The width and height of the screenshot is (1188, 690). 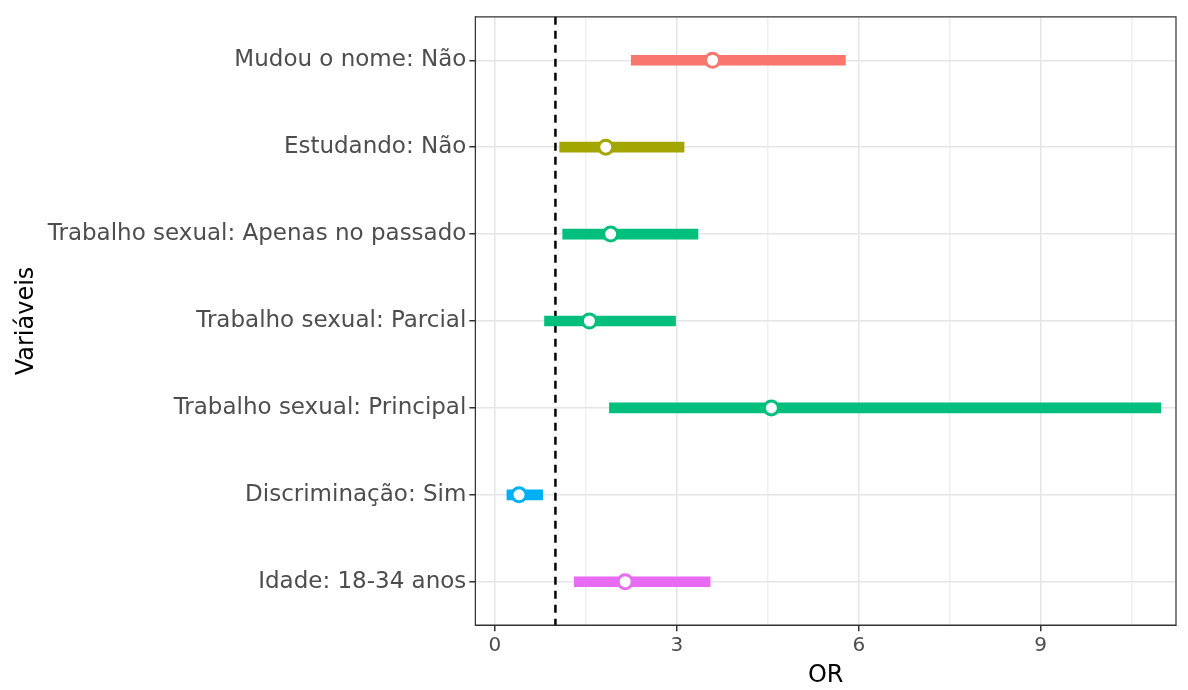 I want to click on y-tick-label: Idade: 18-34 anos, so click(x=362, y=579).